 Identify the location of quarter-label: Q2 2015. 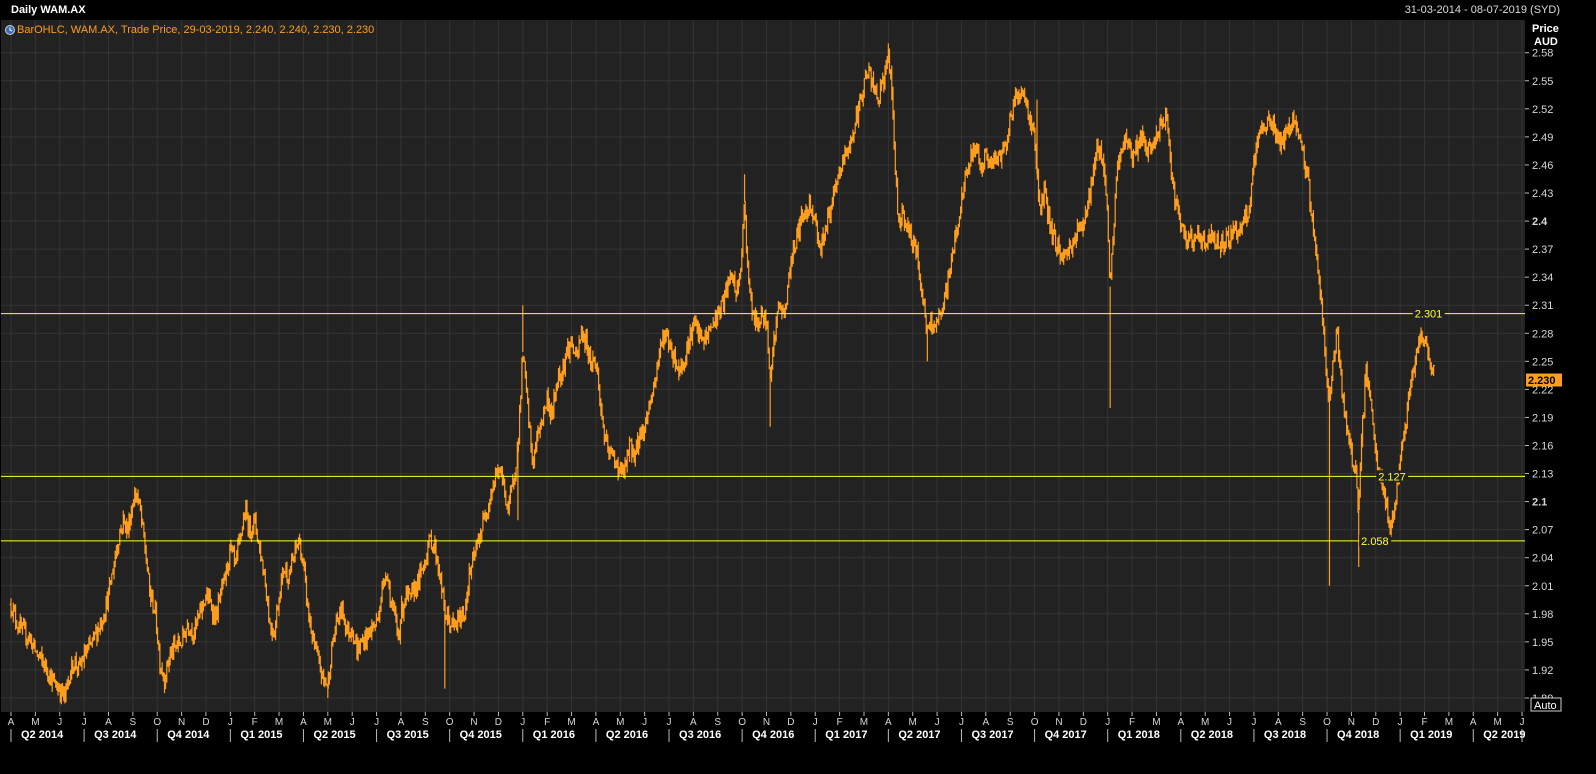
(334, 735).